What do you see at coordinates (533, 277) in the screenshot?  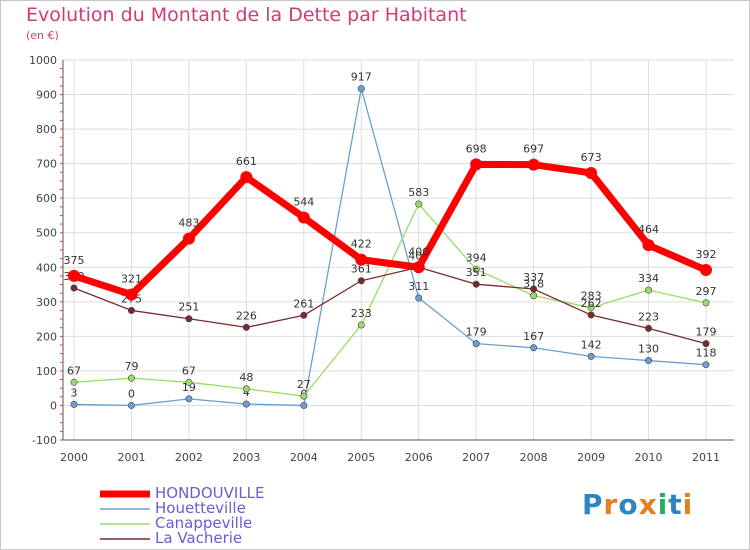 I see `data-label: 337` at bounding box center [533, 277].